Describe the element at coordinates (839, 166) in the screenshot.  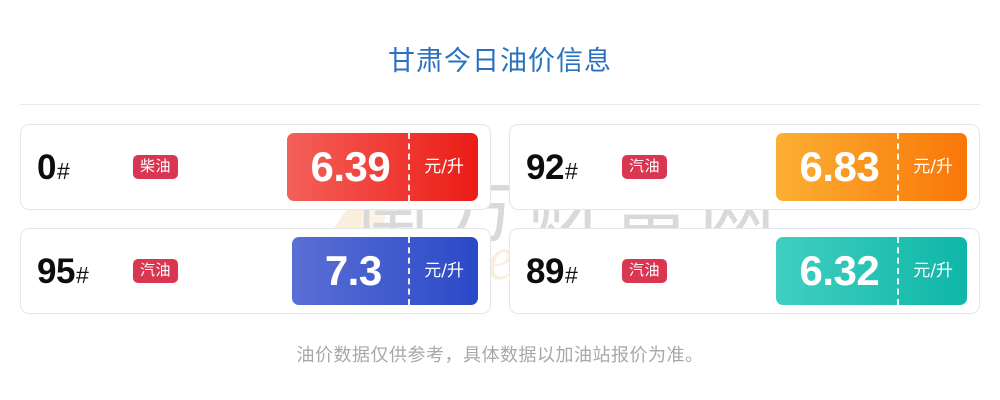
I see `price-value: 6.83` at that location.